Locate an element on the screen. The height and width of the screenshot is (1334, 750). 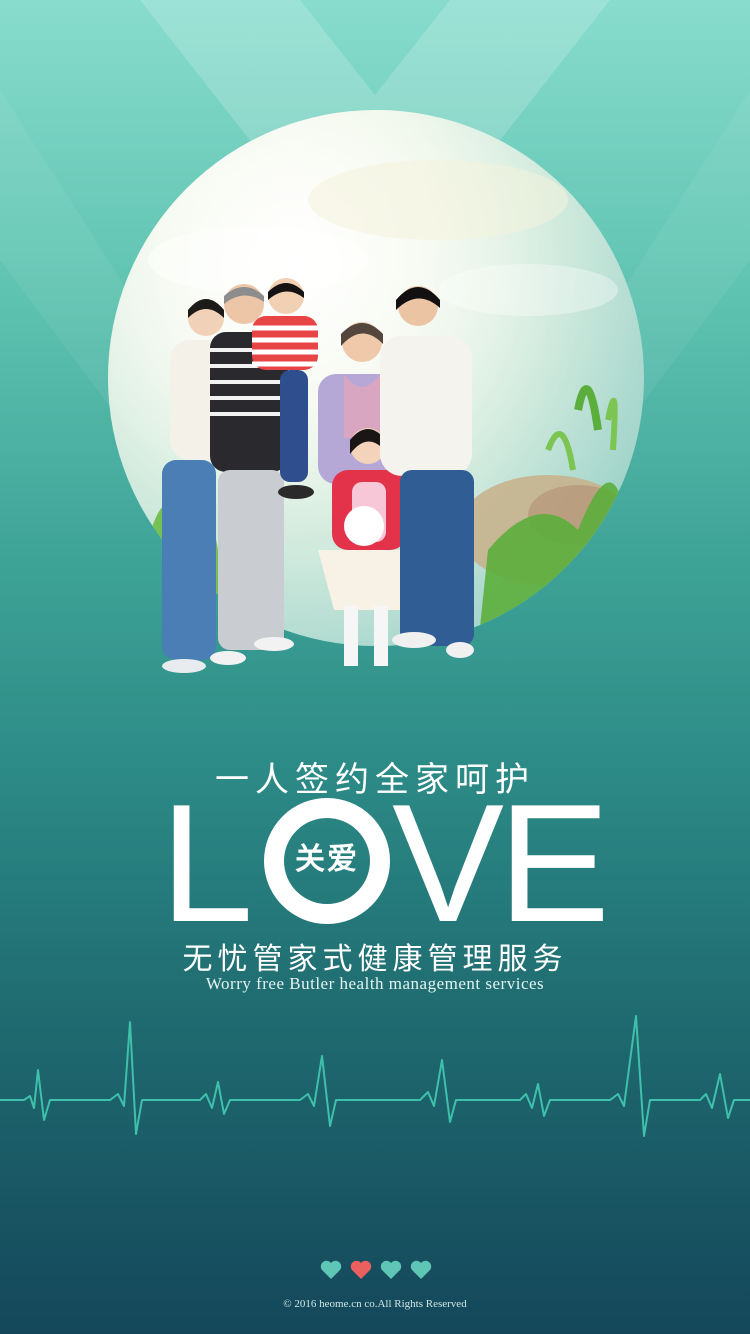
heart-icon-active is located at coordinates (361, 1270).